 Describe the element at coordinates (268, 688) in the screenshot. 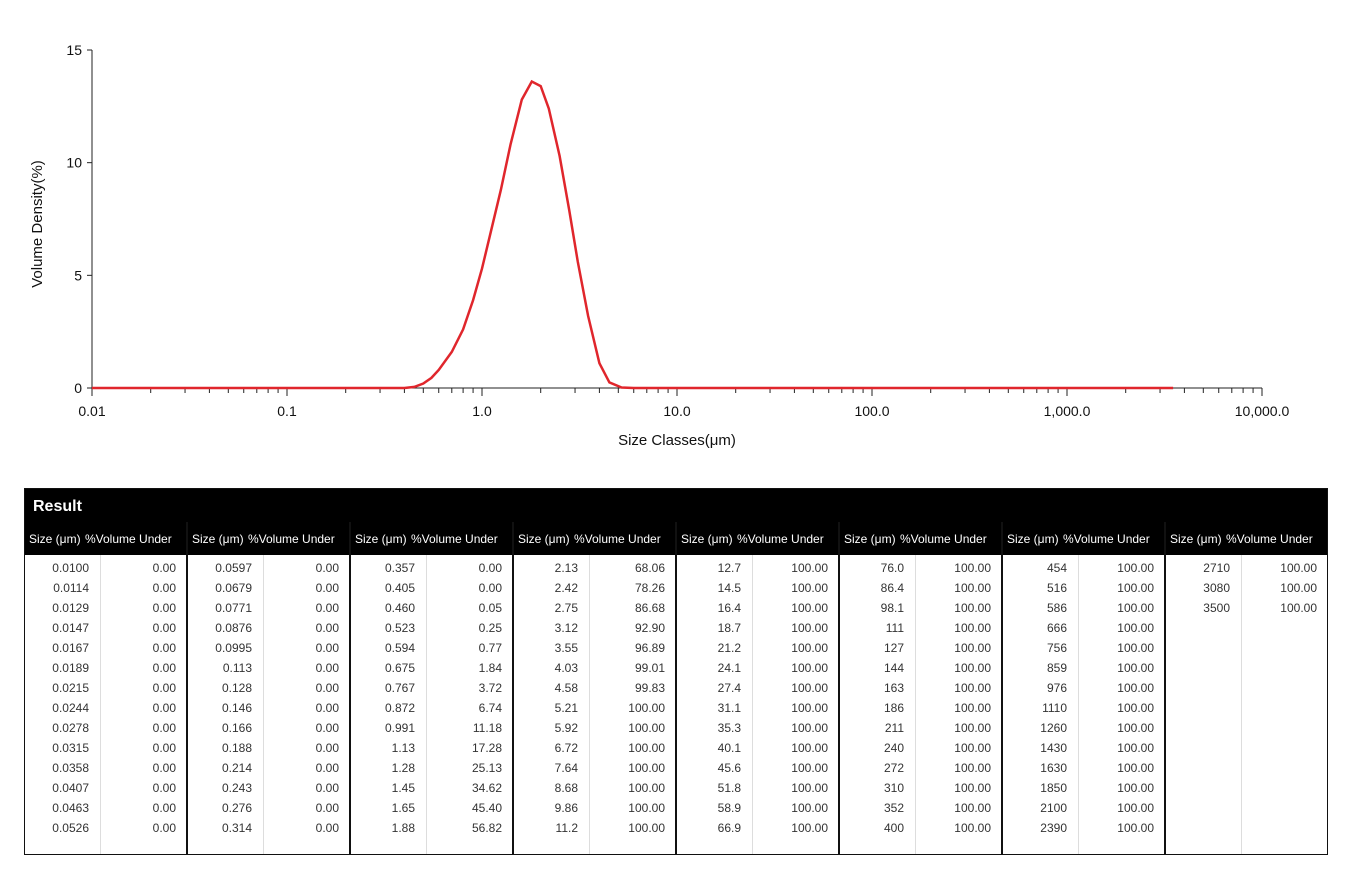

I see `table-row: 0.128 0.00` at that location.